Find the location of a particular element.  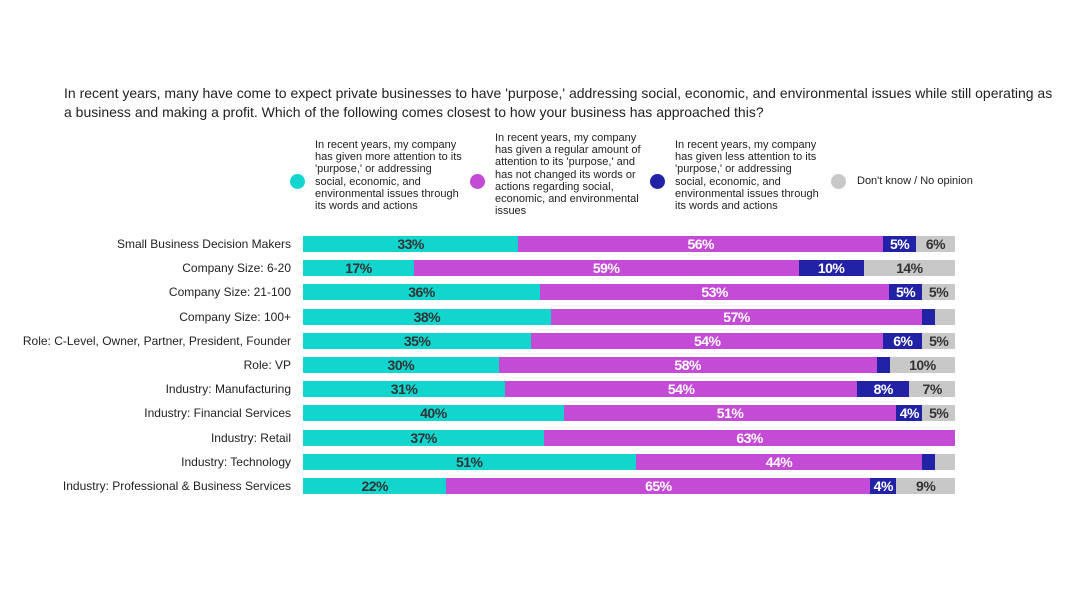

data-label: 7% is located at coordinates (932, 389).